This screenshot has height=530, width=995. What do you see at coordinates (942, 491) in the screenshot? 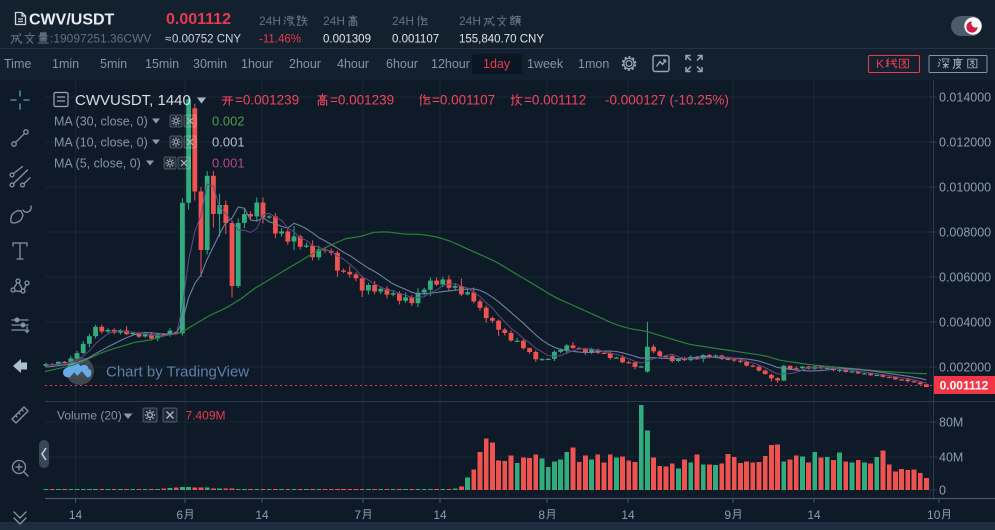
I see `svg-text: 0` at bounding box center [942, 491].